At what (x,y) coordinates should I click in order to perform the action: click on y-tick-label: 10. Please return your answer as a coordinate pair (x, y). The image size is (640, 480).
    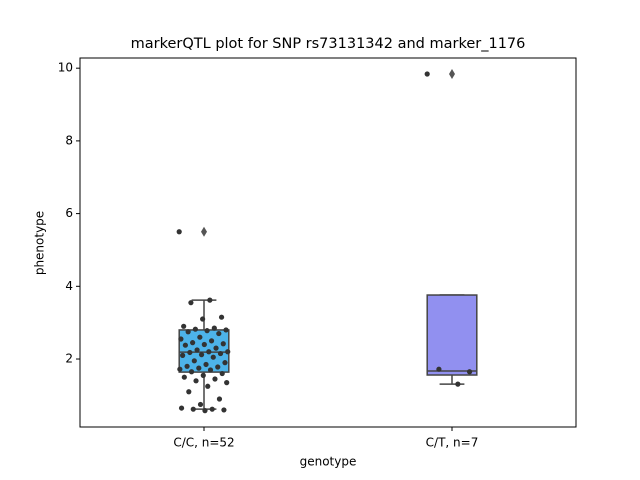
    Looking at the image, I should click on (65, 68).